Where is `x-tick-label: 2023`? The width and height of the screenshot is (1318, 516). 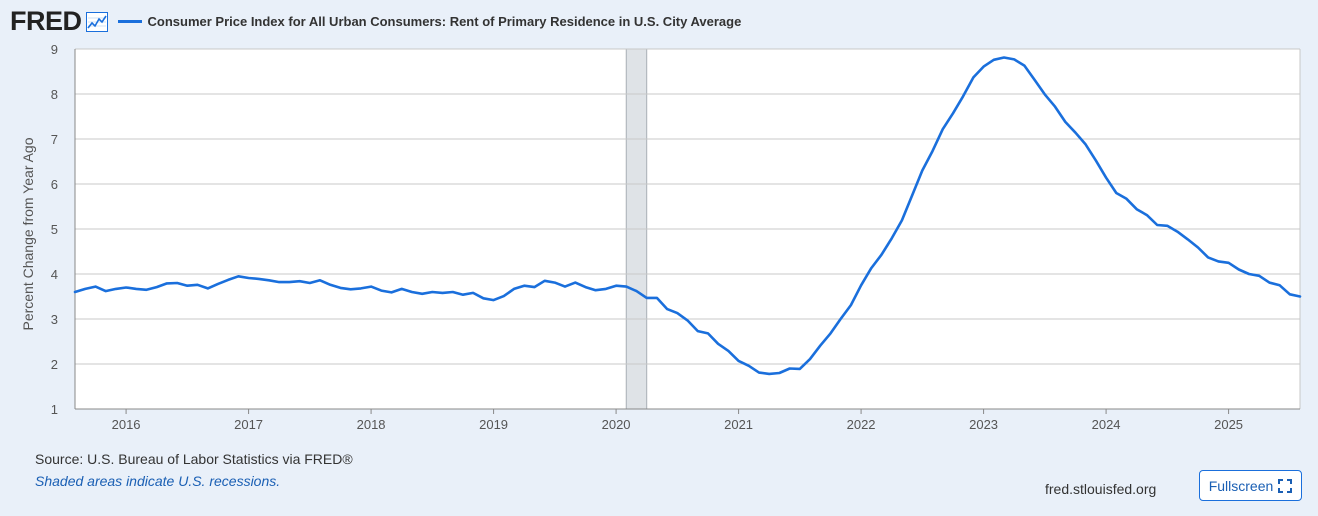 x-tick-label: 2023 is located at coordinates (983, 424).